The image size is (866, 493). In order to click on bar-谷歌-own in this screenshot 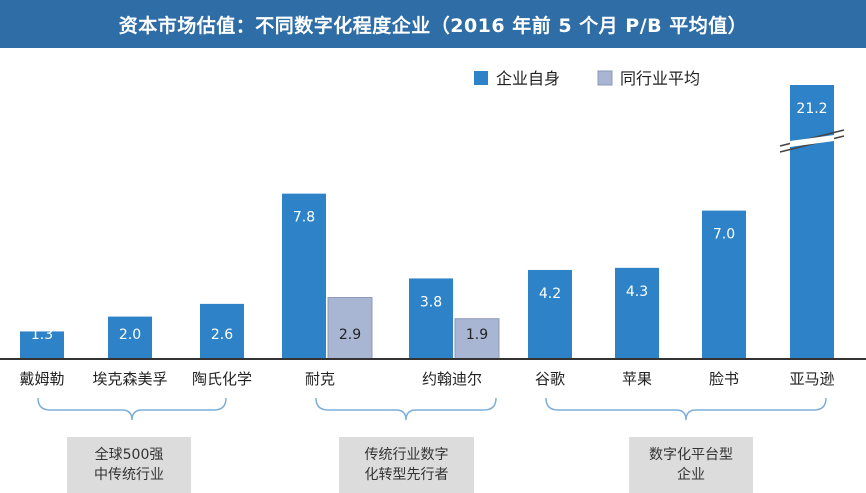, I will do `click(550, 314)`.